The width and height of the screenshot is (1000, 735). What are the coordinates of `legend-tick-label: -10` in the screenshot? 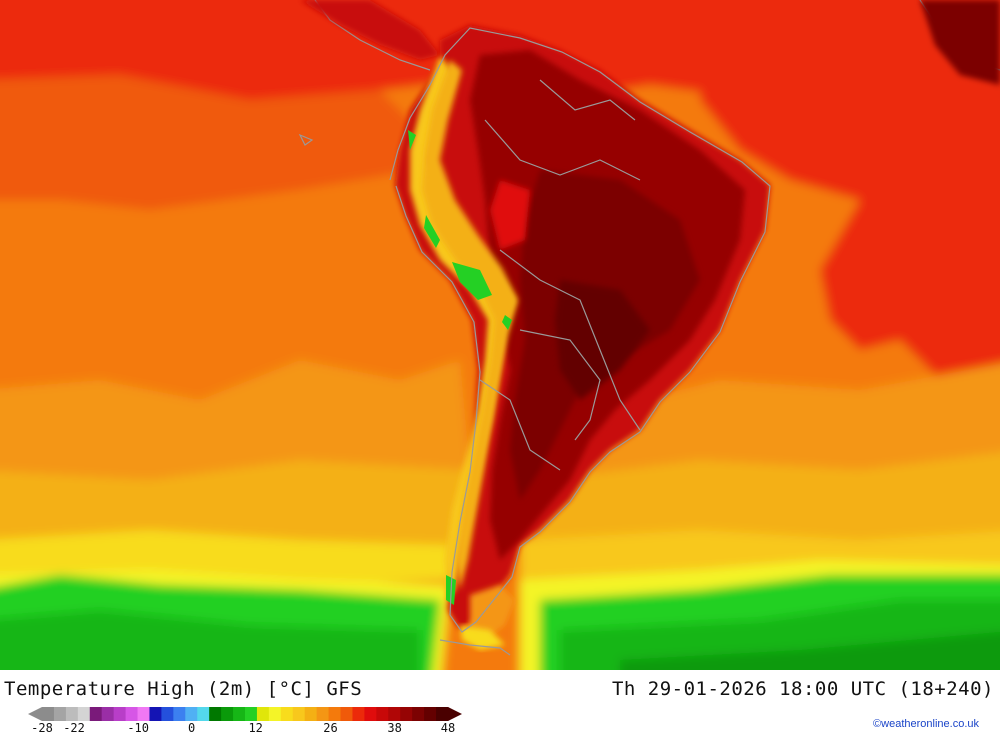 It's located at (138, 728).